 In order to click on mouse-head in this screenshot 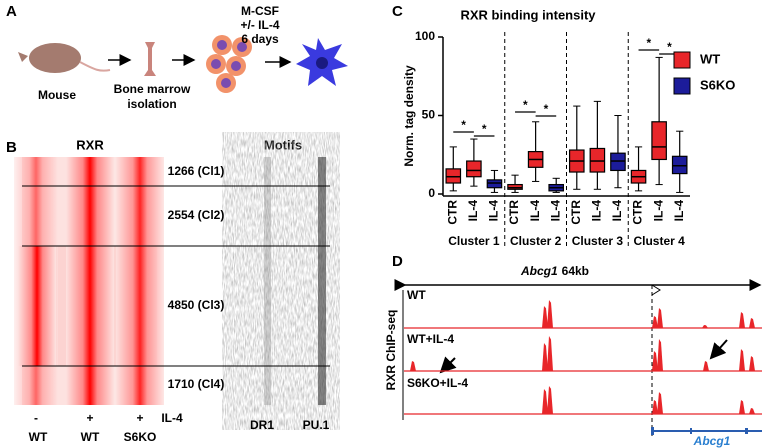, I will do `click(23, 57)`.